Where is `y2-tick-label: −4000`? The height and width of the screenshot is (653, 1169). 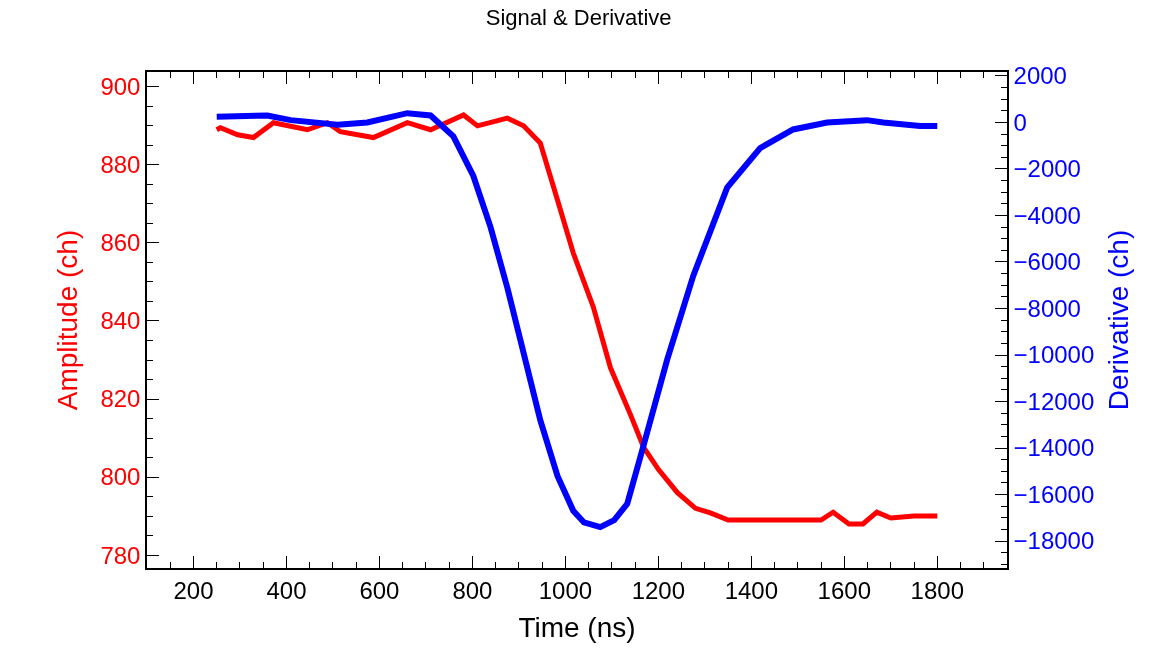
y2-tick-label: −4000 is located at coordinates (1047, 215).